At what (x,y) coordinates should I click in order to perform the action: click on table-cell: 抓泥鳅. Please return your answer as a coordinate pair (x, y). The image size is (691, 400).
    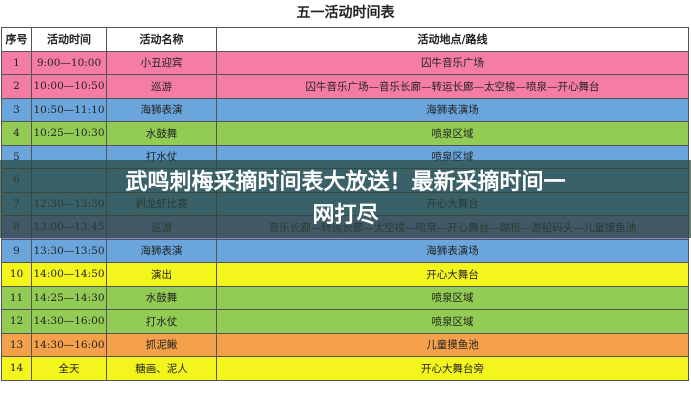
    Looking at the image, I should click on (161, 344).